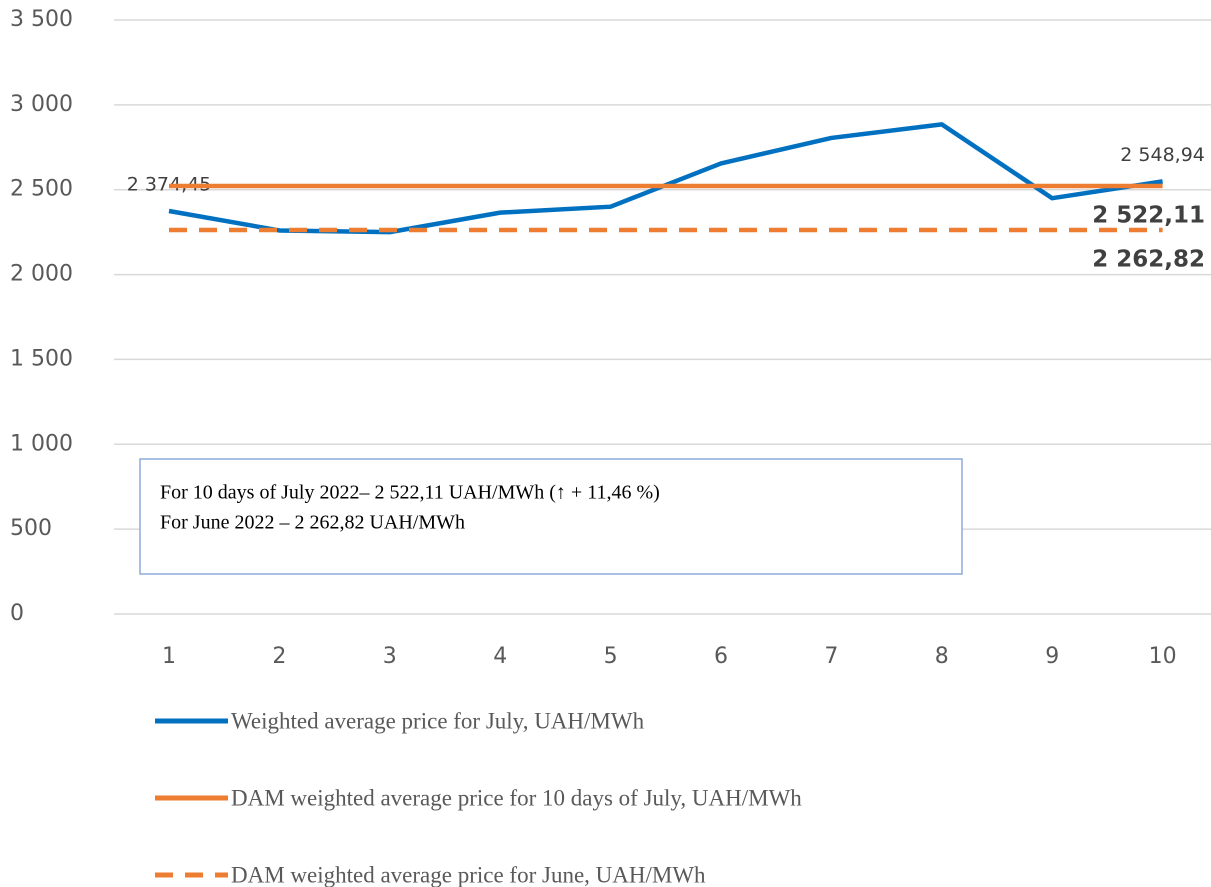 The height and width of the screenshot is (887, 1211). I want to click on x-tick-label: 10, so click(1163, 656).